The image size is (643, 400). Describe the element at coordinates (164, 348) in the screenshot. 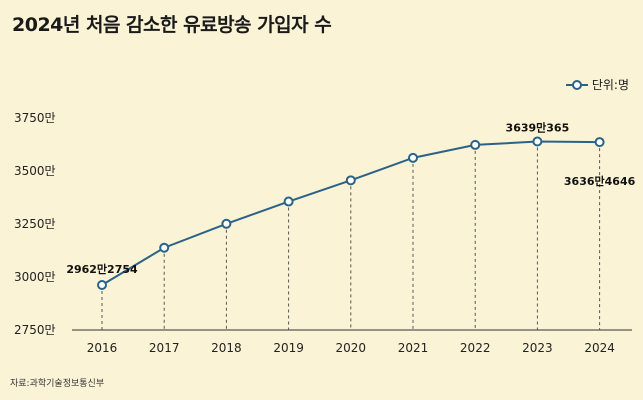

I see `x-tick-label: 2017` at that location.